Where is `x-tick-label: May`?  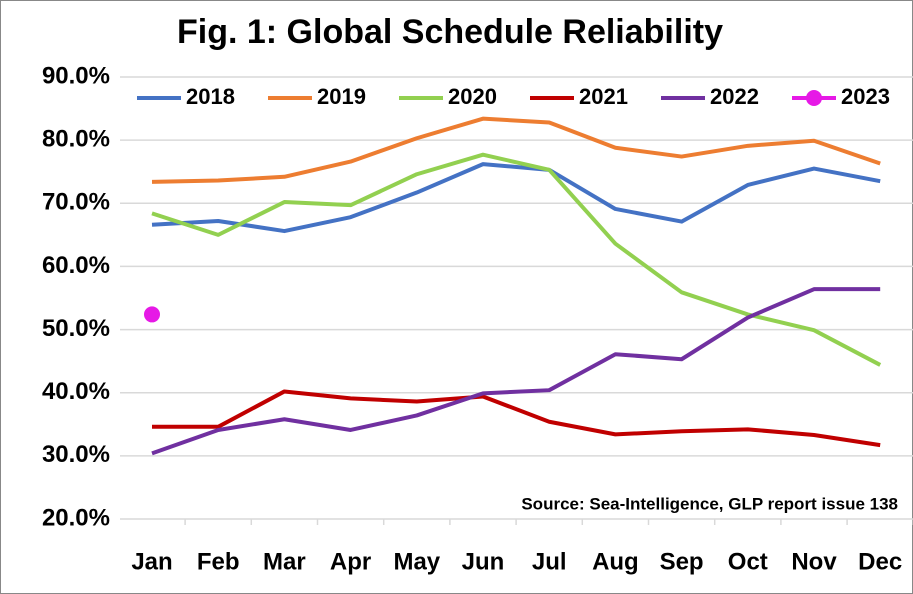
x-tick-label: May is located at coordinates (416, 561).